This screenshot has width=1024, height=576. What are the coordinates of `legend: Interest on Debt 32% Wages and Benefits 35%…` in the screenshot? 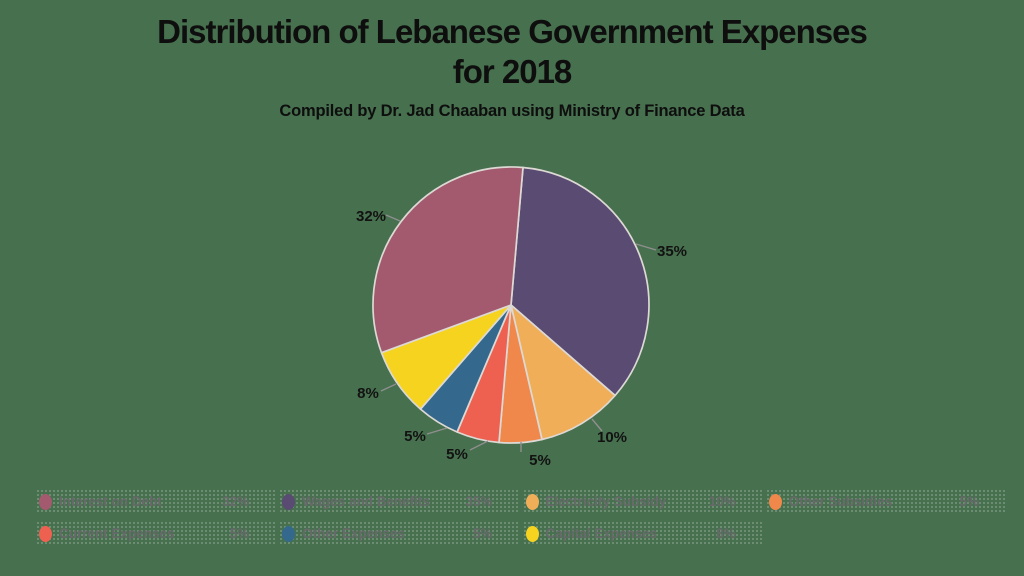 It's located at (520, 517).